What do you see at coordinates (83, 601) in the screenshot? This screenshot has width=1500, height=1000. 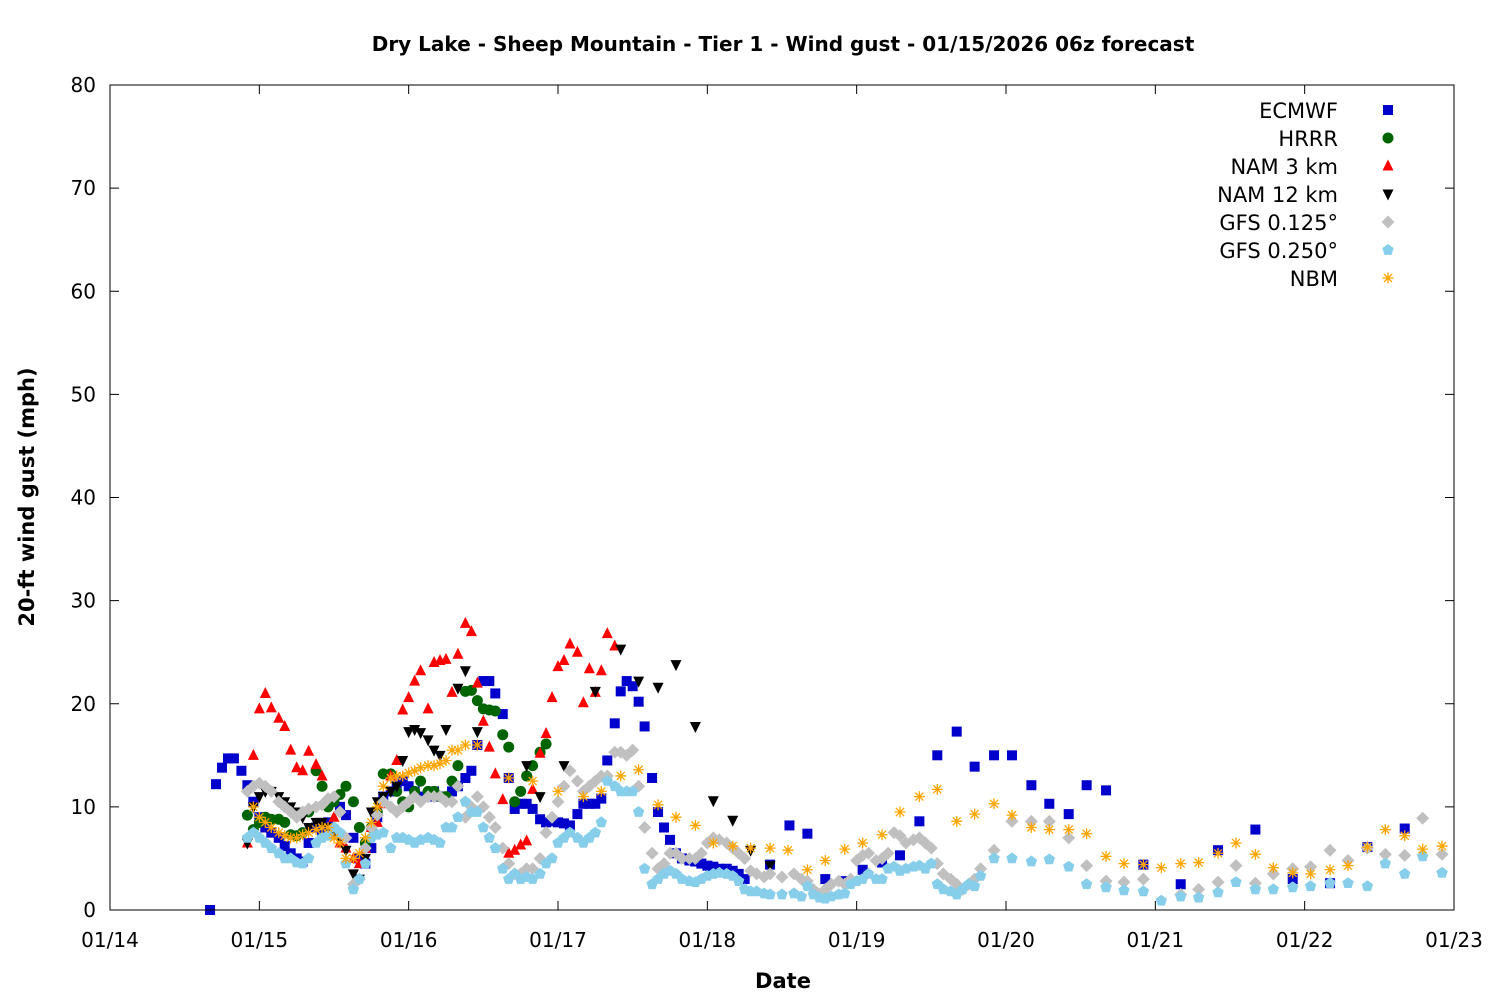 I see `y-tick-label: 30` at bounding box center [83, 601].